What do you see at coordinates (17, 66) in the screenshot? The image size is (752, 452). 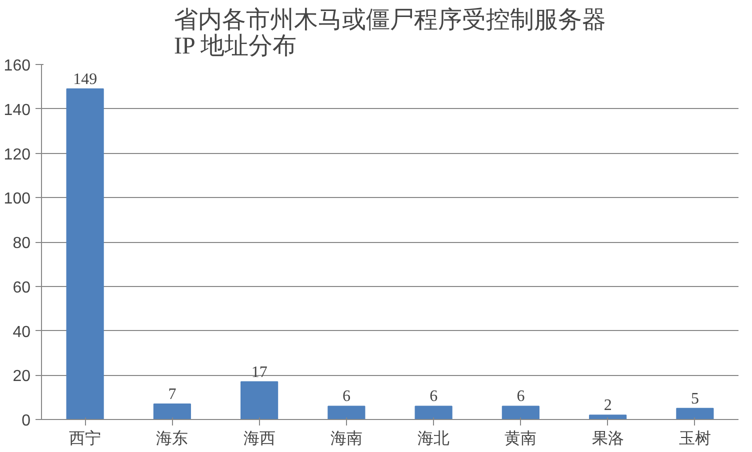 I see `y-tick-label: 160` at bounding box center [17, 66].